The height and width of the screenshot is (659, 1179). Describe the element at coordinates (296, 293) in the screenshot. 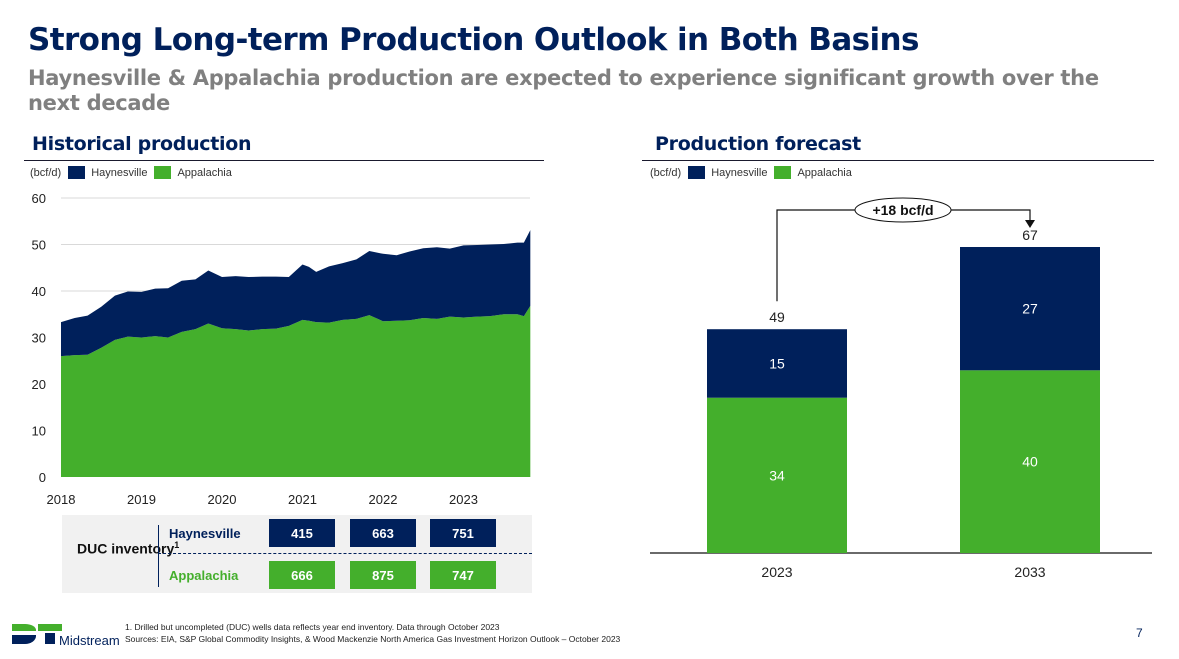

I see `area-haynesville` at that location.